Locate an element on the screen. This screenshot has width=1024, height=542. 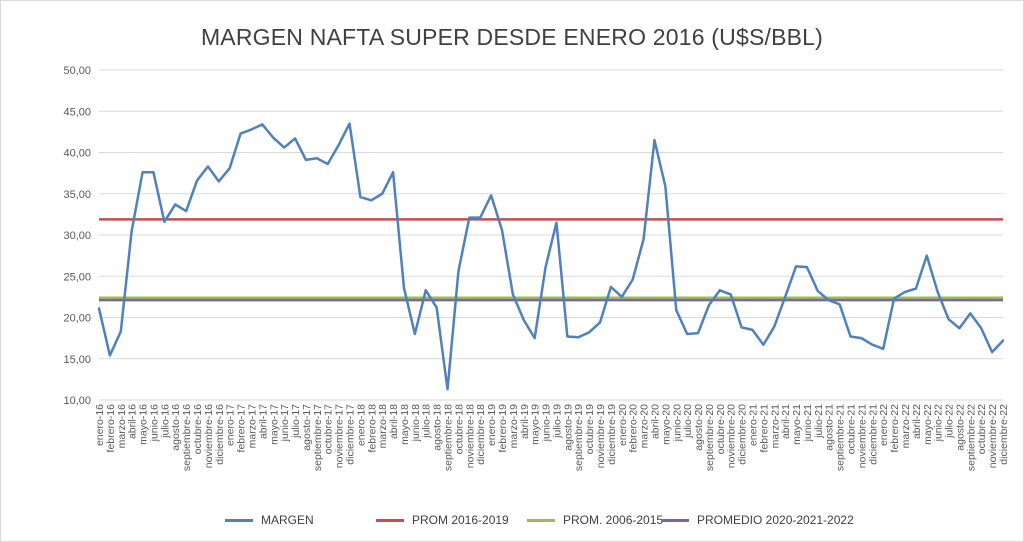
x-tick-label: junio-18 is located at coordinates (416, 423).